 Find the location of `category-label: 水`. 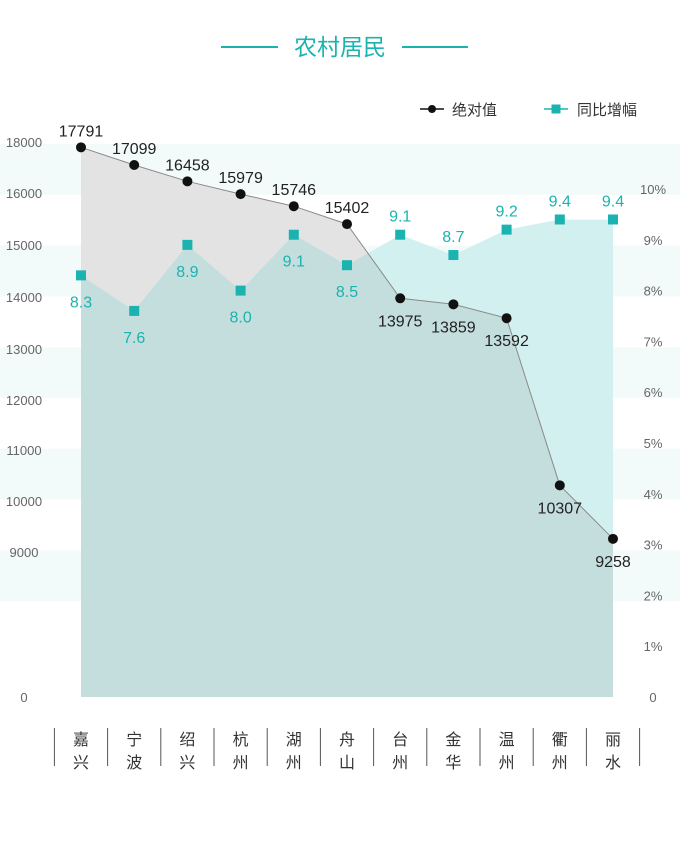

category-label: 水 is located at coordinates (613, 762).